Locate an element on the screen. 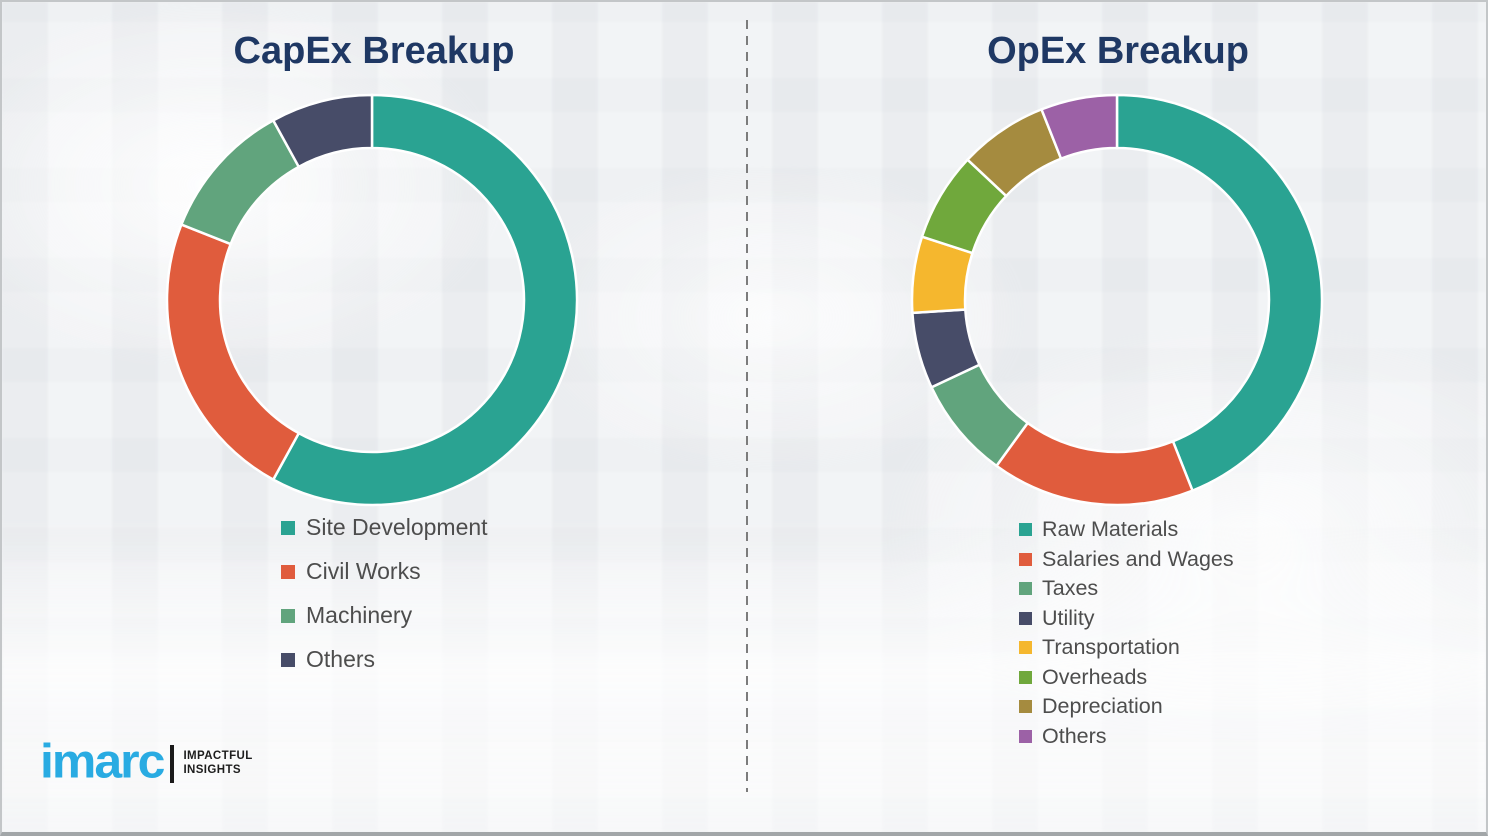 This screenshot has width=1488, height=836. donut-segment-civil-works is located at coordinates (233, 352).